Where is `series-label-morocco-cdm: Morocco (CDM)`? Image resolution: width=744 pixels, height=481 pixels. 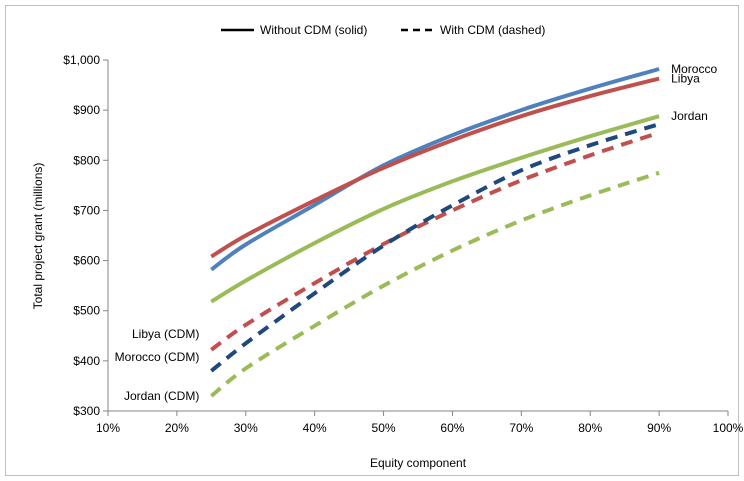 series-label-morocco-cdm: Morocco (CDM) is located at coordinates (157, 357).